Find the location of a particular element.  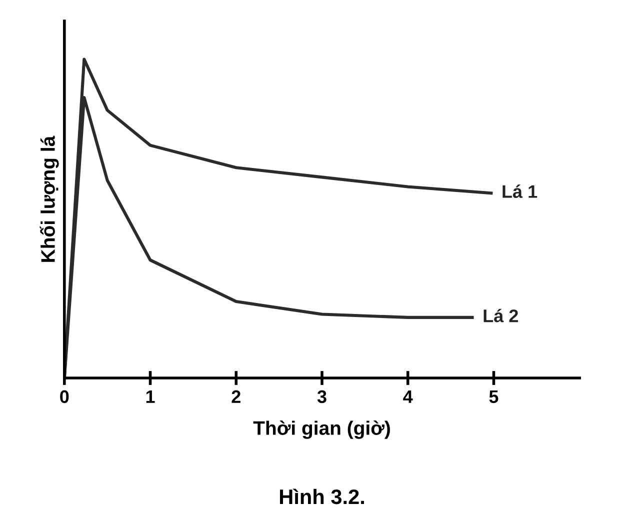

x-tick-label: 2 is located at coordinates (236, 396).